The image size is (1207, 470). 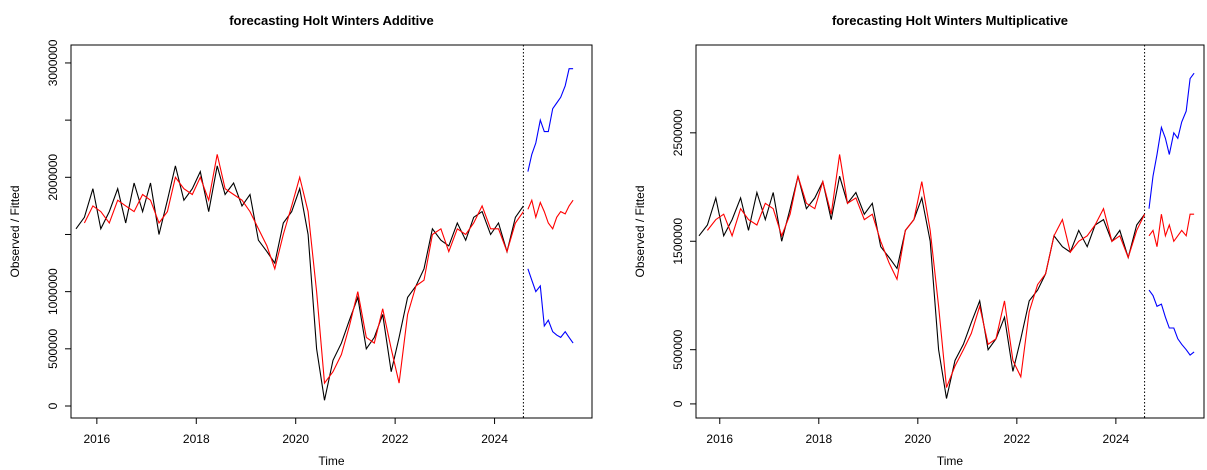 I want to click on y-tick-label: 2500000, so click(x=678, y=132).